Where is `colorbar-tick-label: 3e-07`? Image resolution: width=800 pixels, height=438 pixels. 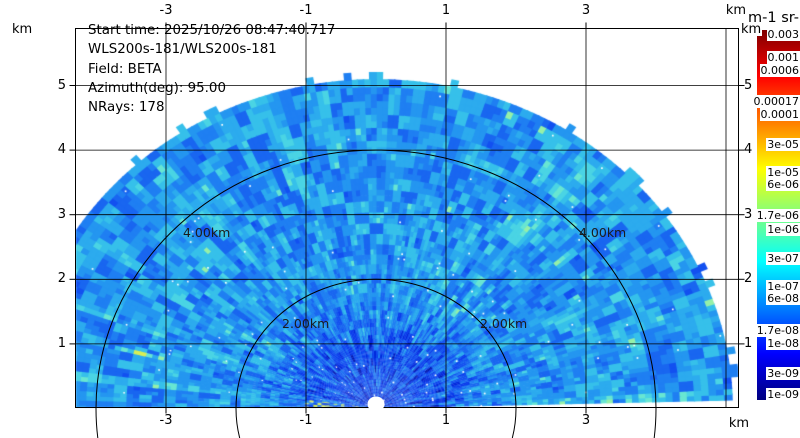
colorbar-tick-label: 3e-07 is located at coordinates (783, 259).